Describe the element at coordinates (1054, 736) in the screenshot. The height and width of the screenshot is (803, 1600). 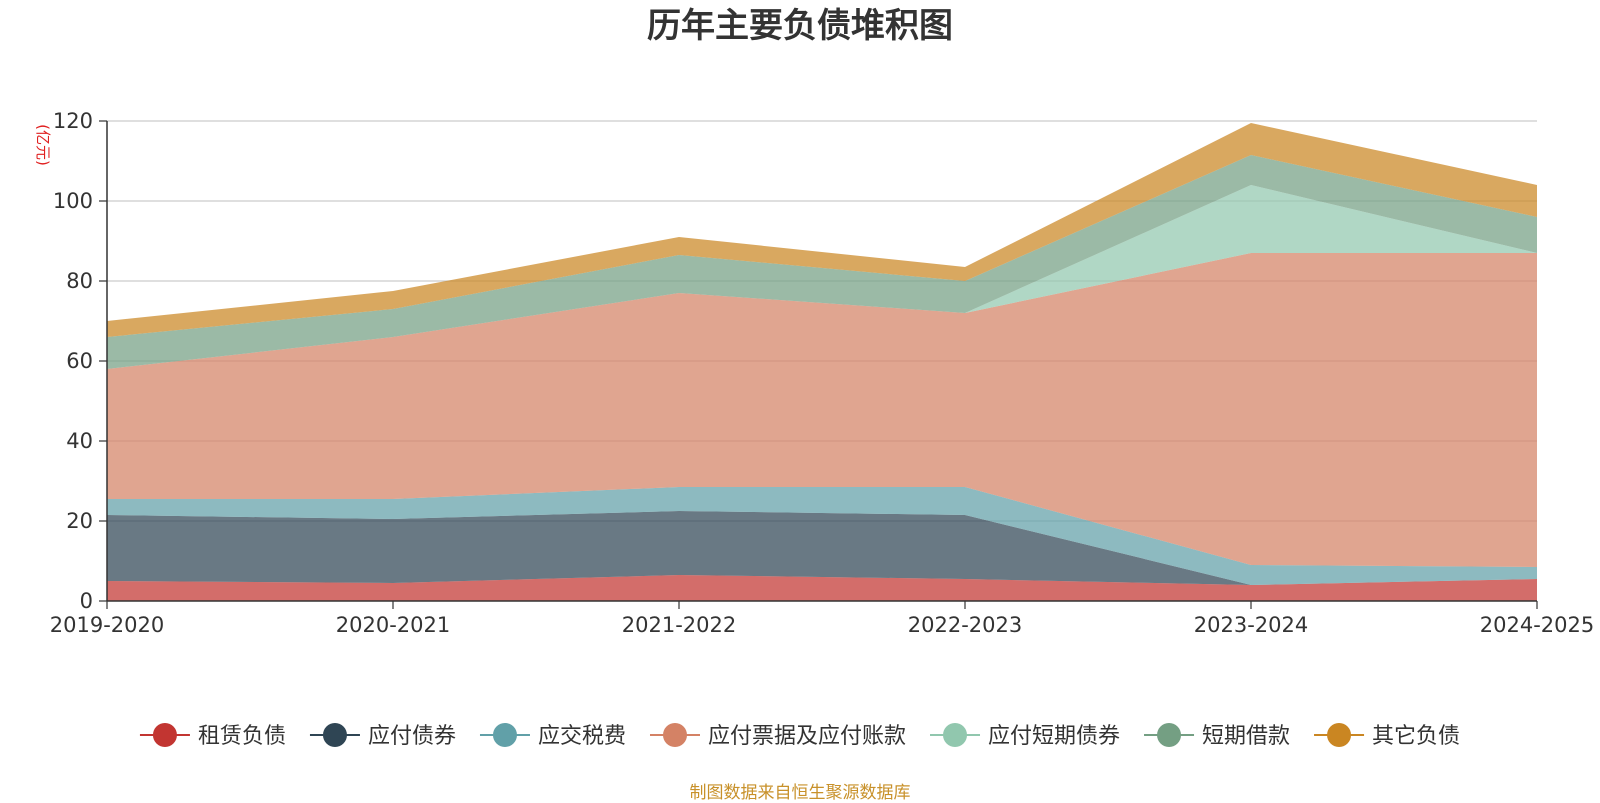
I see `legend-label: 应付短期债券` at that location.